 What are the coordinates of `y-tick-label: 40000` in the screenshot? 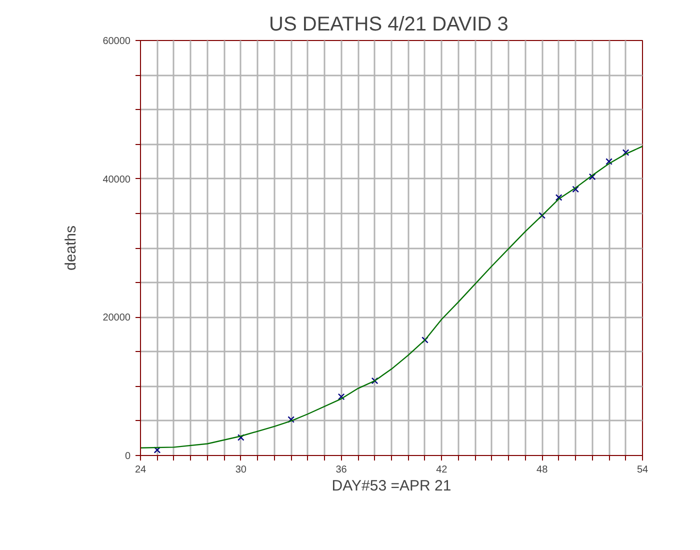 It's located at (116, 180).